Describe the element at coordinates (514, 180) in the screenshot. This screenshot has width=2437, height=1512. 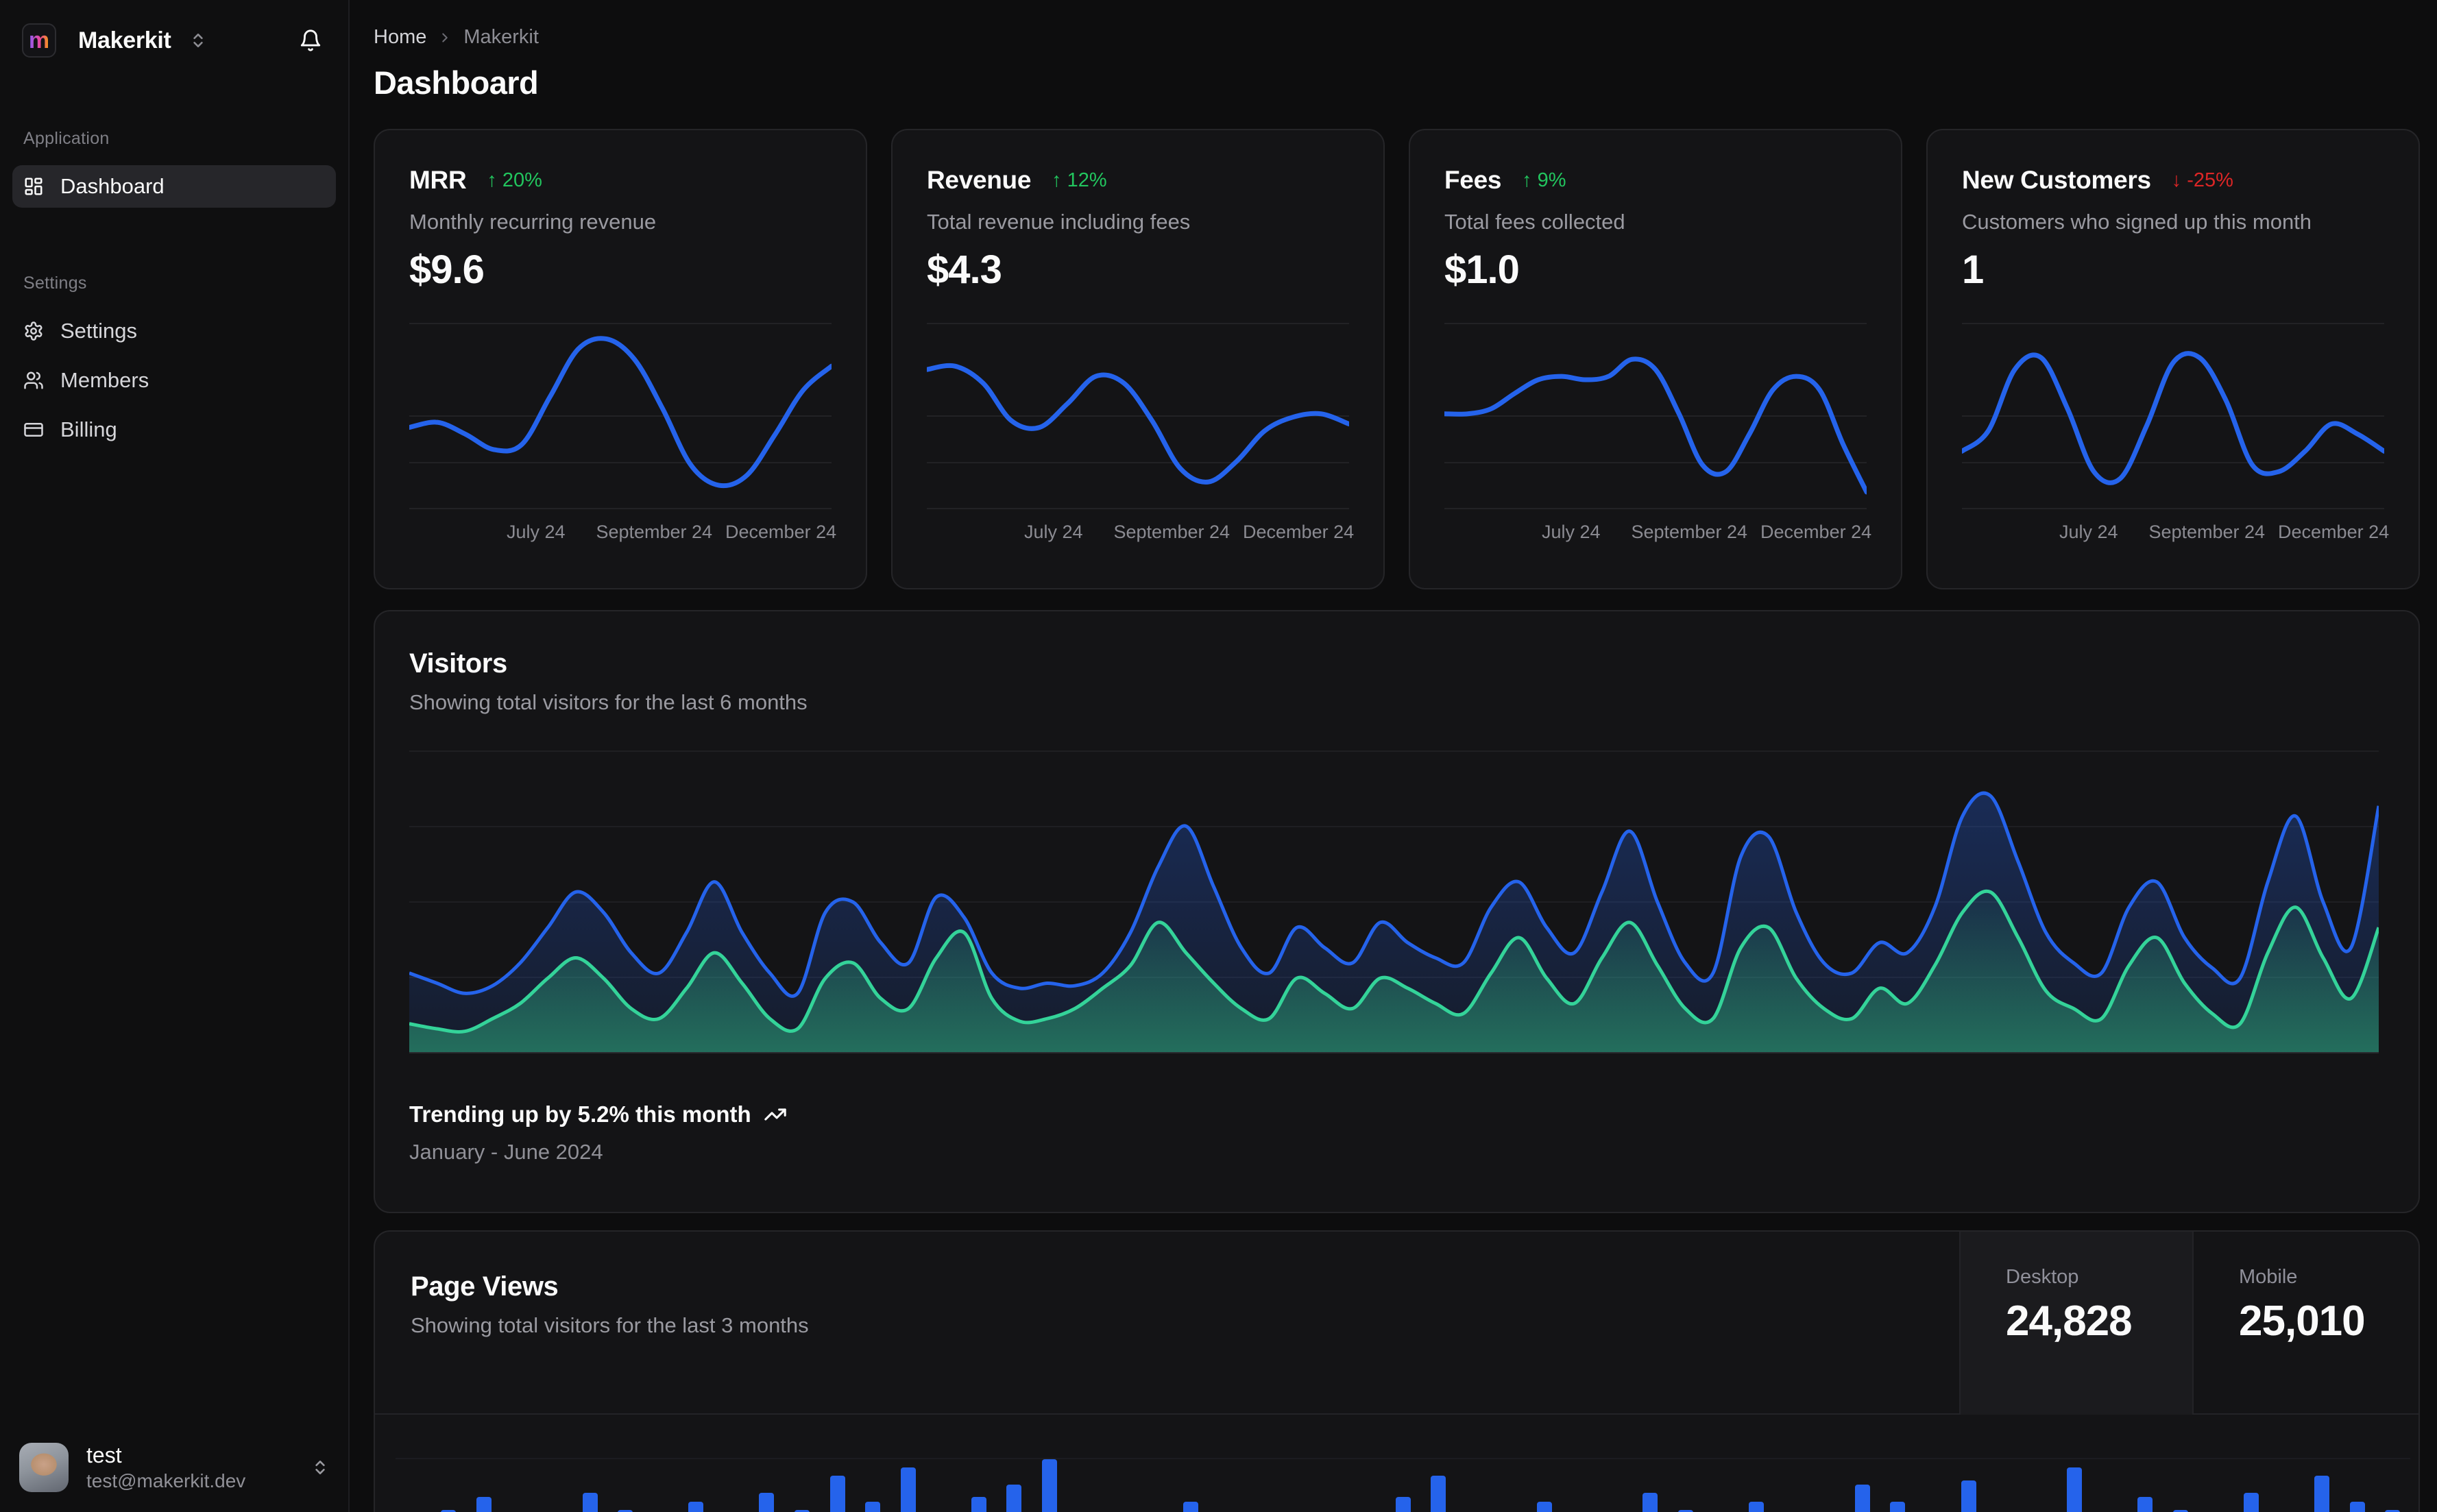
I see `trend-badge: ↑ 20%` at that location.